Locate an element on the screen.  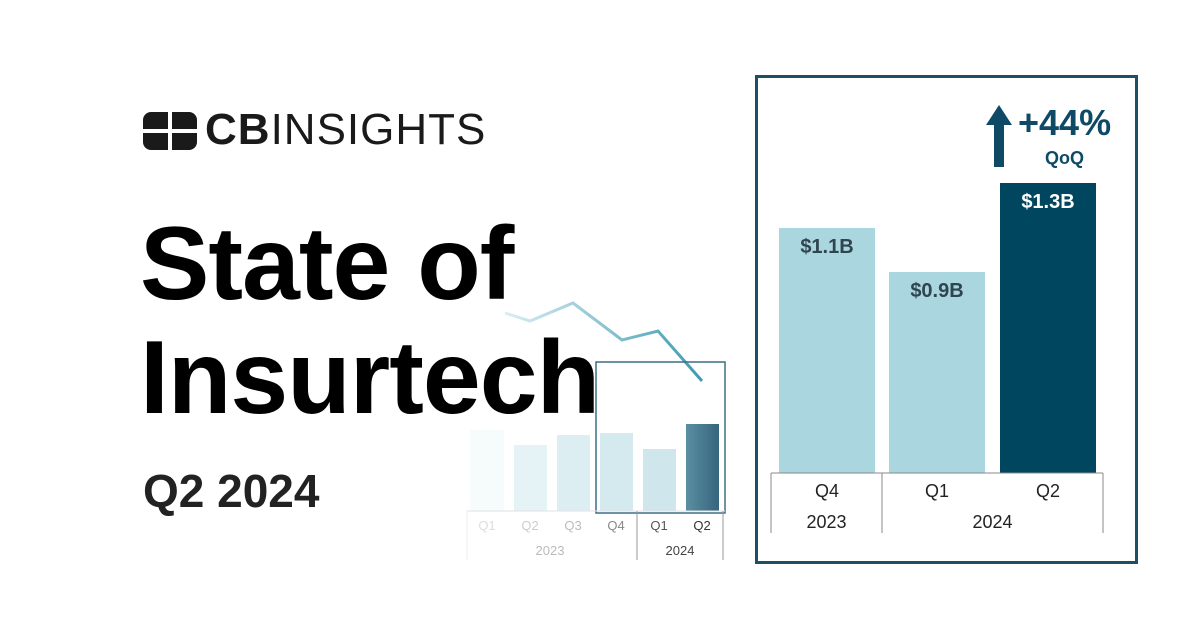
bar-q1: $0.9B is located at coordinates (937, 372).